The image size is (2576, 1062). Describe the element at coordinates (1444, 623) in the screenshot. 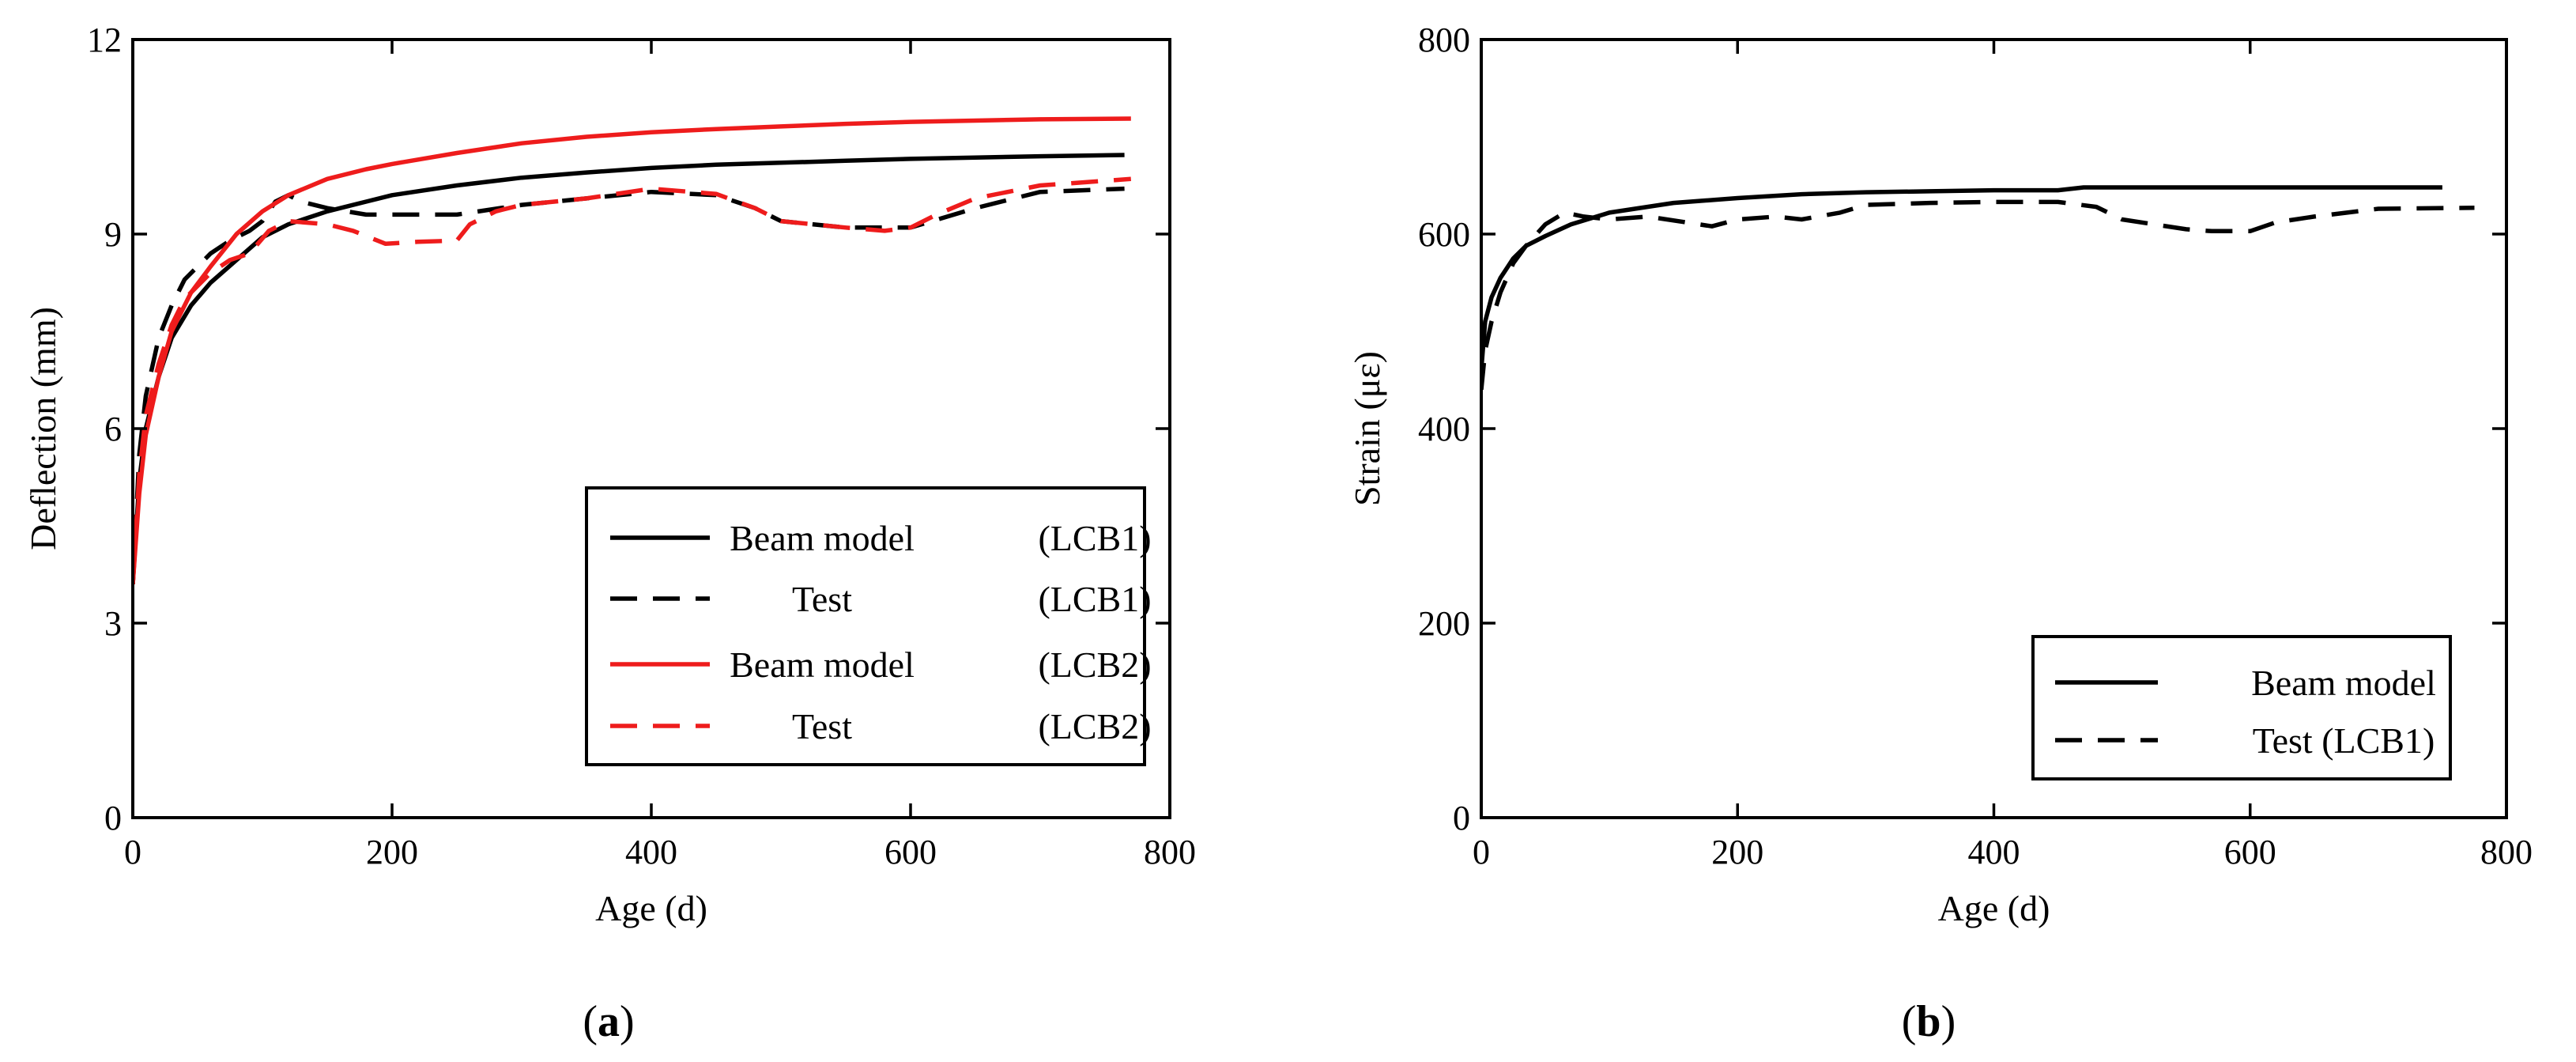

I see `y-tick-label: 200` at that location.